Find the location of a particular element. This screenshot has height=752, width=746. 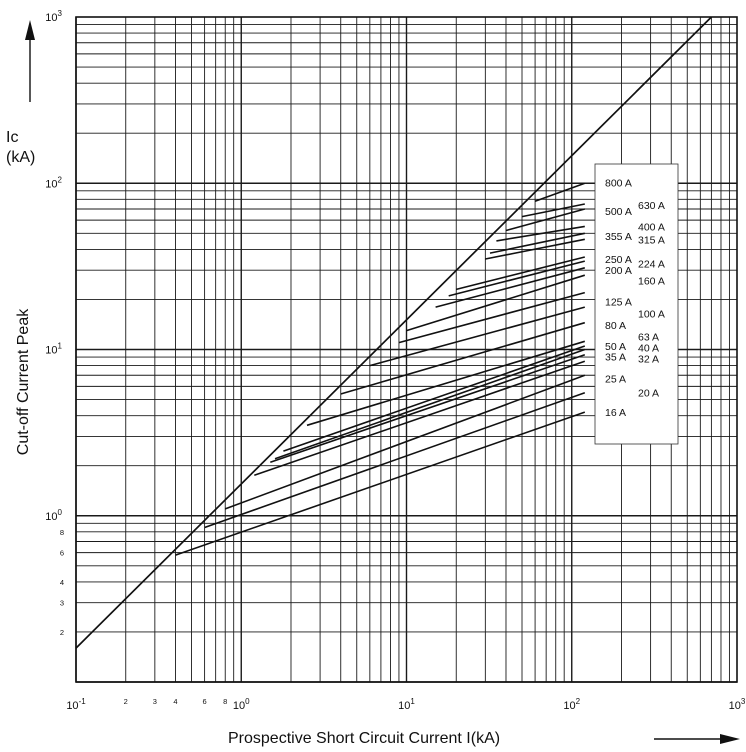

y-tick-label: 10³ is located at coordinates (53, 16).